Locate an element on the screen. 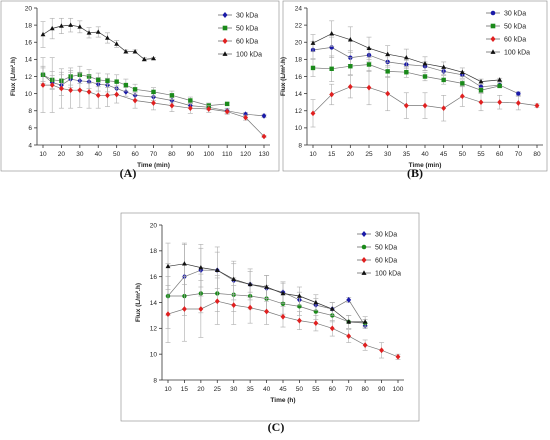  x-tick-label: 35 is located at coordinates (251, 389).